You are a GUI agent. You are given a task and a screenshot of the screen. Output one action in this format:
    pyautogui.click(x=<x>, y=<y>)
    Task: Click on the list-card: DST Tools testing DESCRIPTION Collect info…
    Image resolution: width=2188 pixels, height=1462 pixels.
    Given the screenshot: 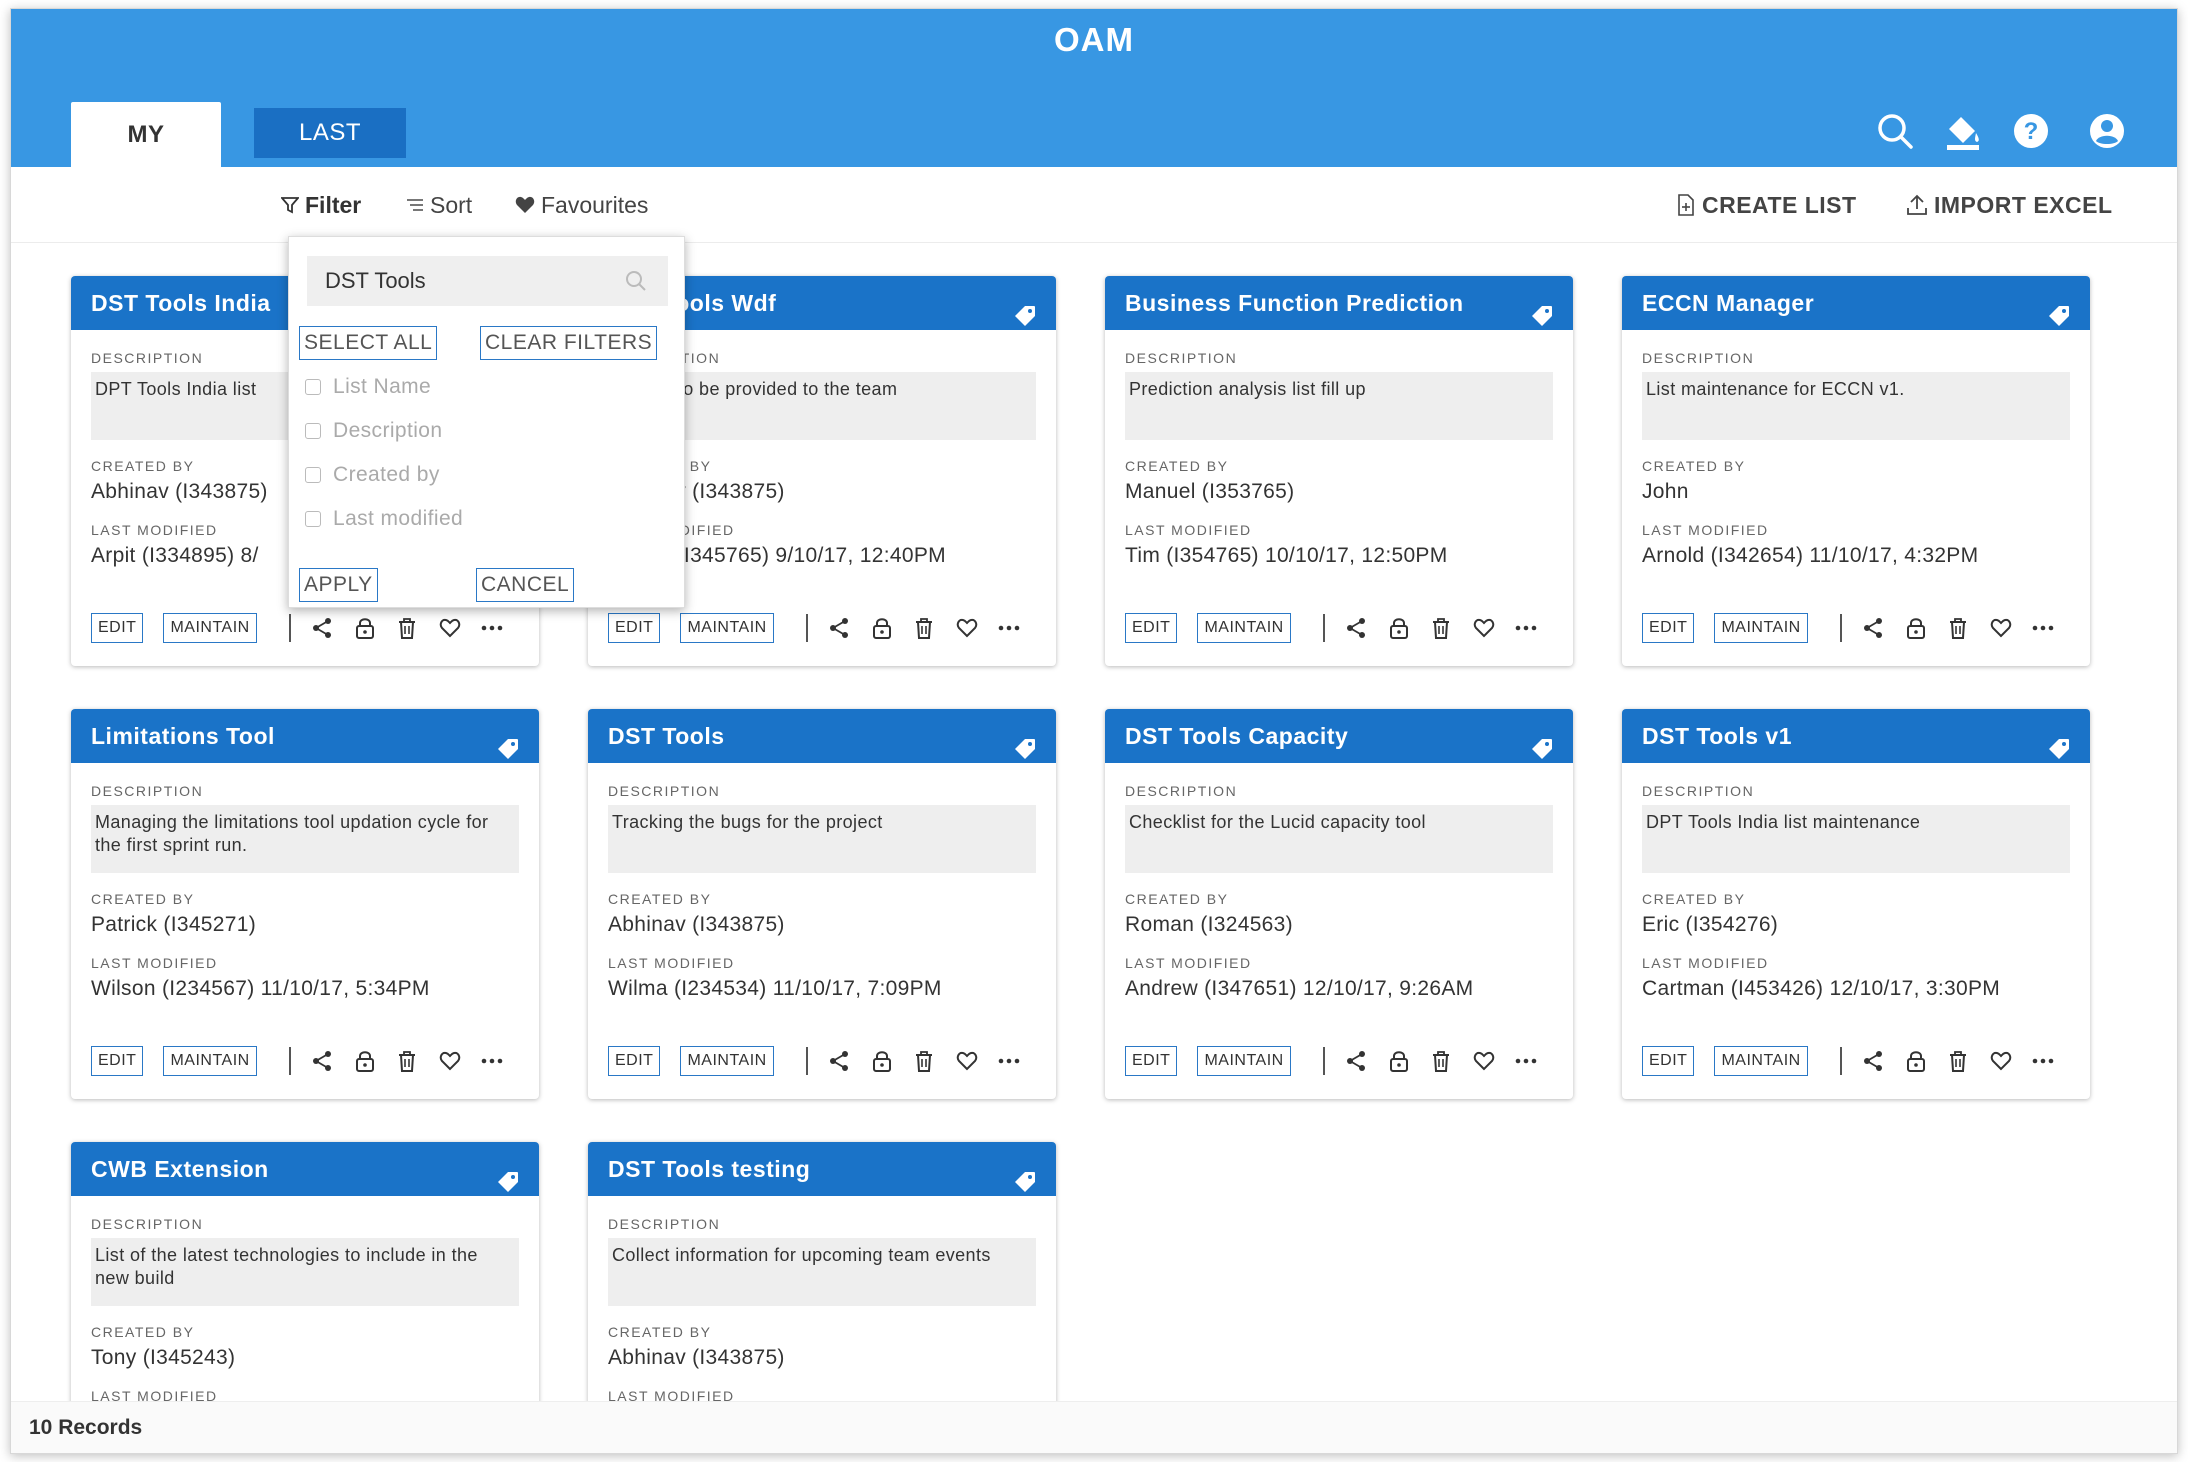 What is the action you would take?
    pyautogui.click(x=822, y=1272)
    